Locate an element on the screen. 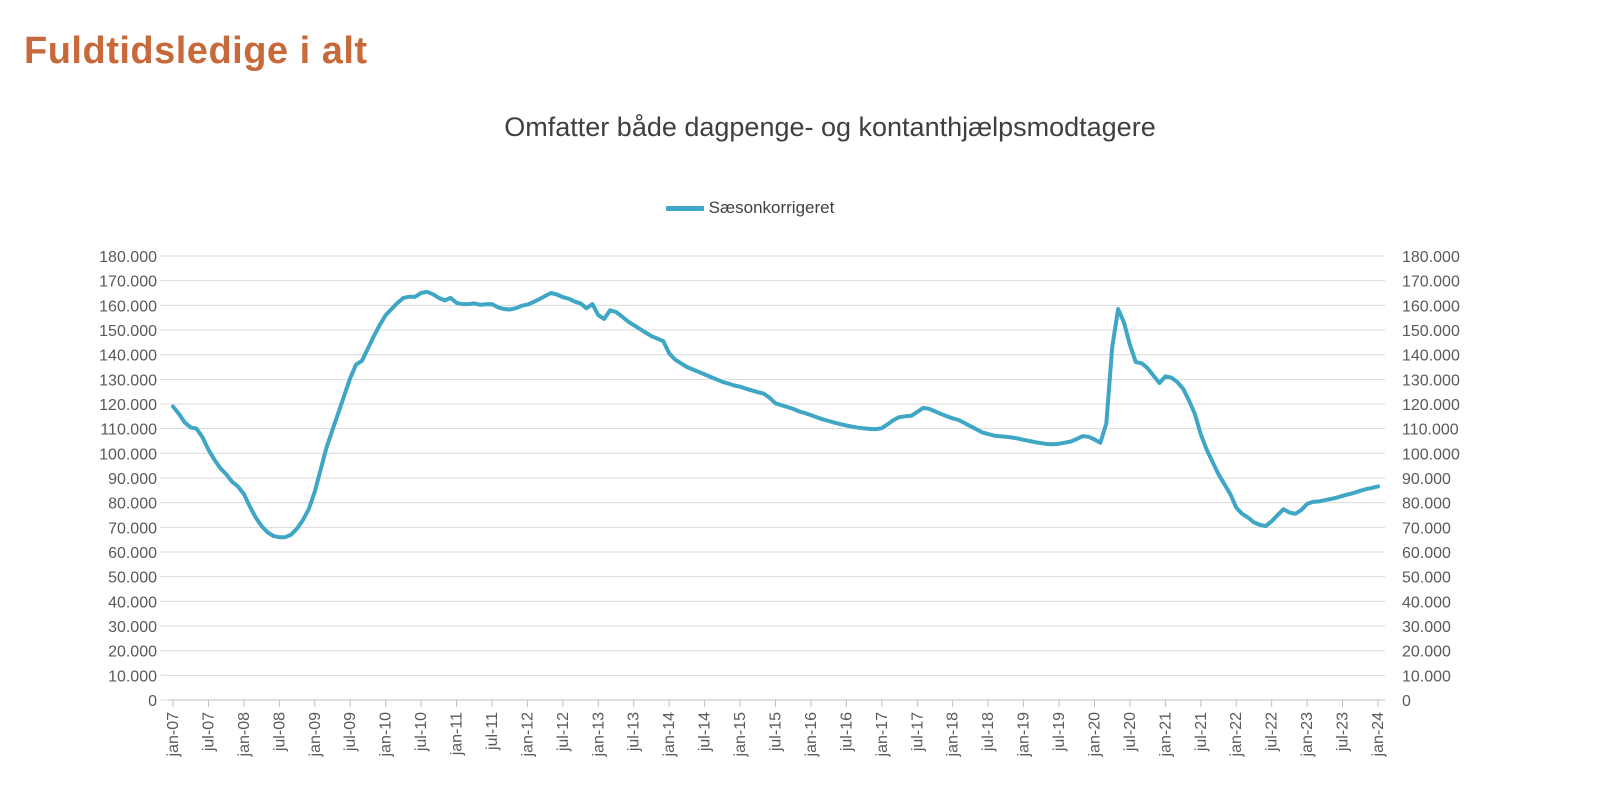 This screenshot has height=800, width=1600. x-axis-tick-label: jul-15 is located at coordinates (776, 732).